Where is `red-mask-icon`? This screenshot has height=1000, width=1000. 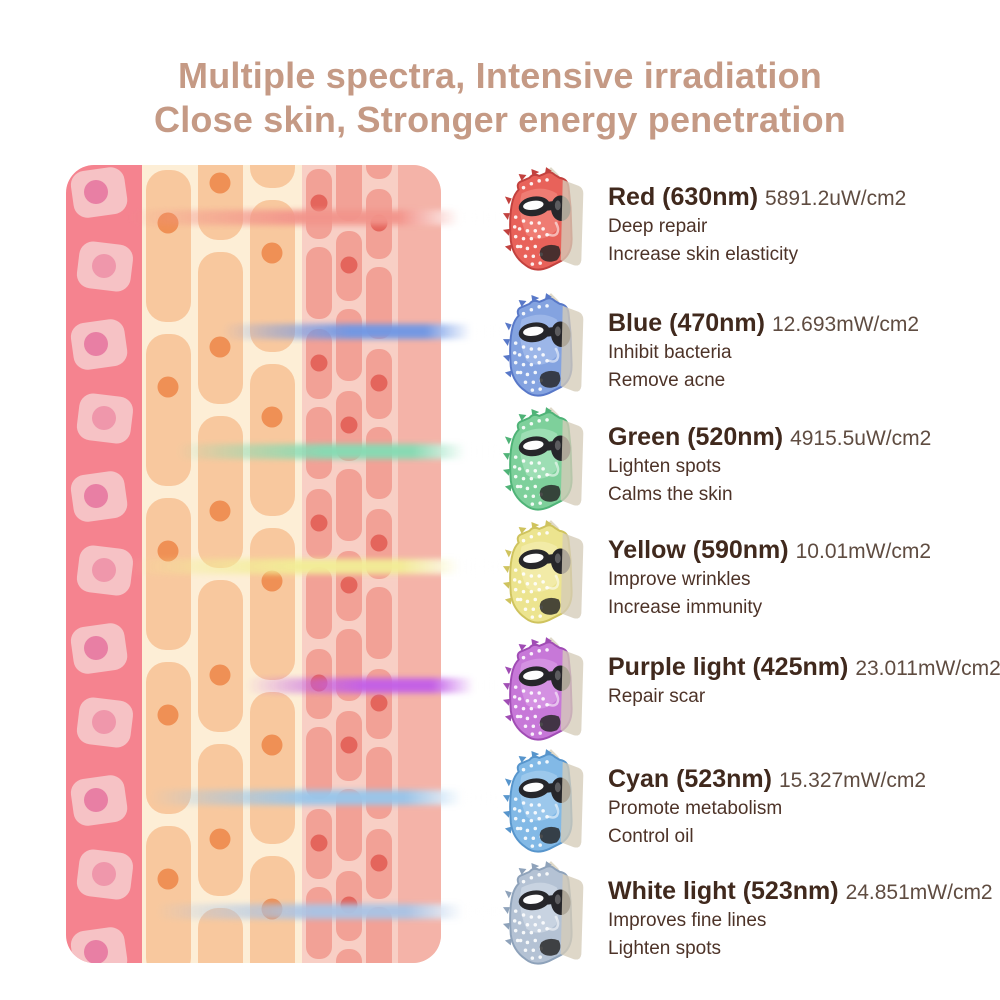
red-mask-icon is located at coordinates (543, 218).